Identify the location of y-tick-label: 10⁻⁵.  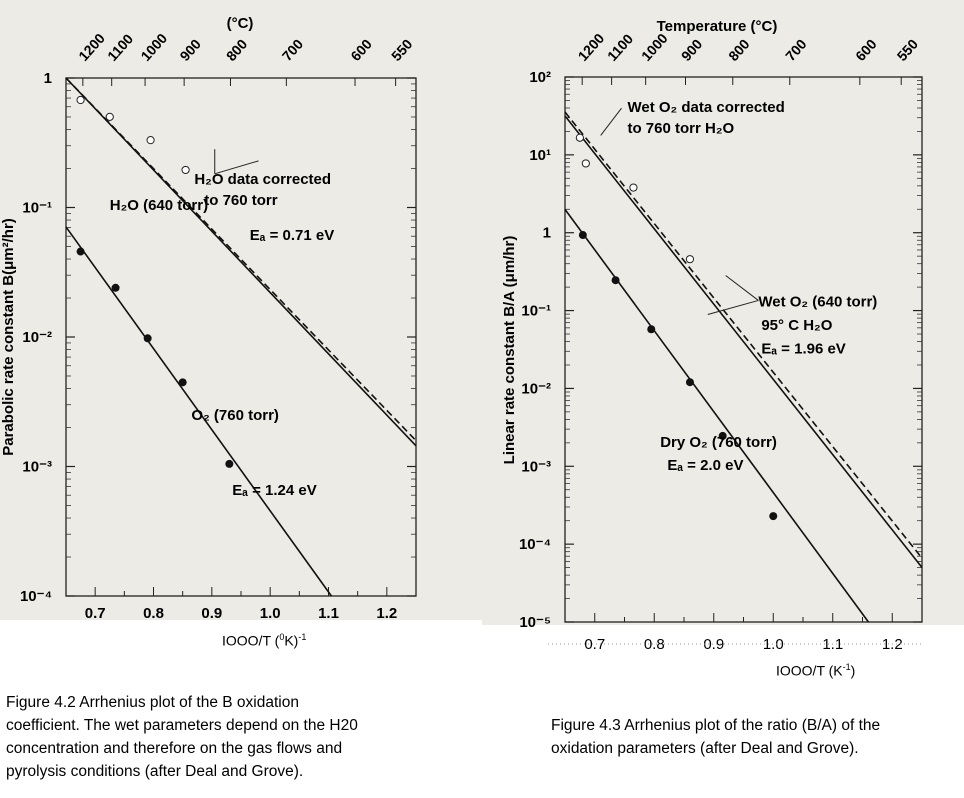
(535, 622).